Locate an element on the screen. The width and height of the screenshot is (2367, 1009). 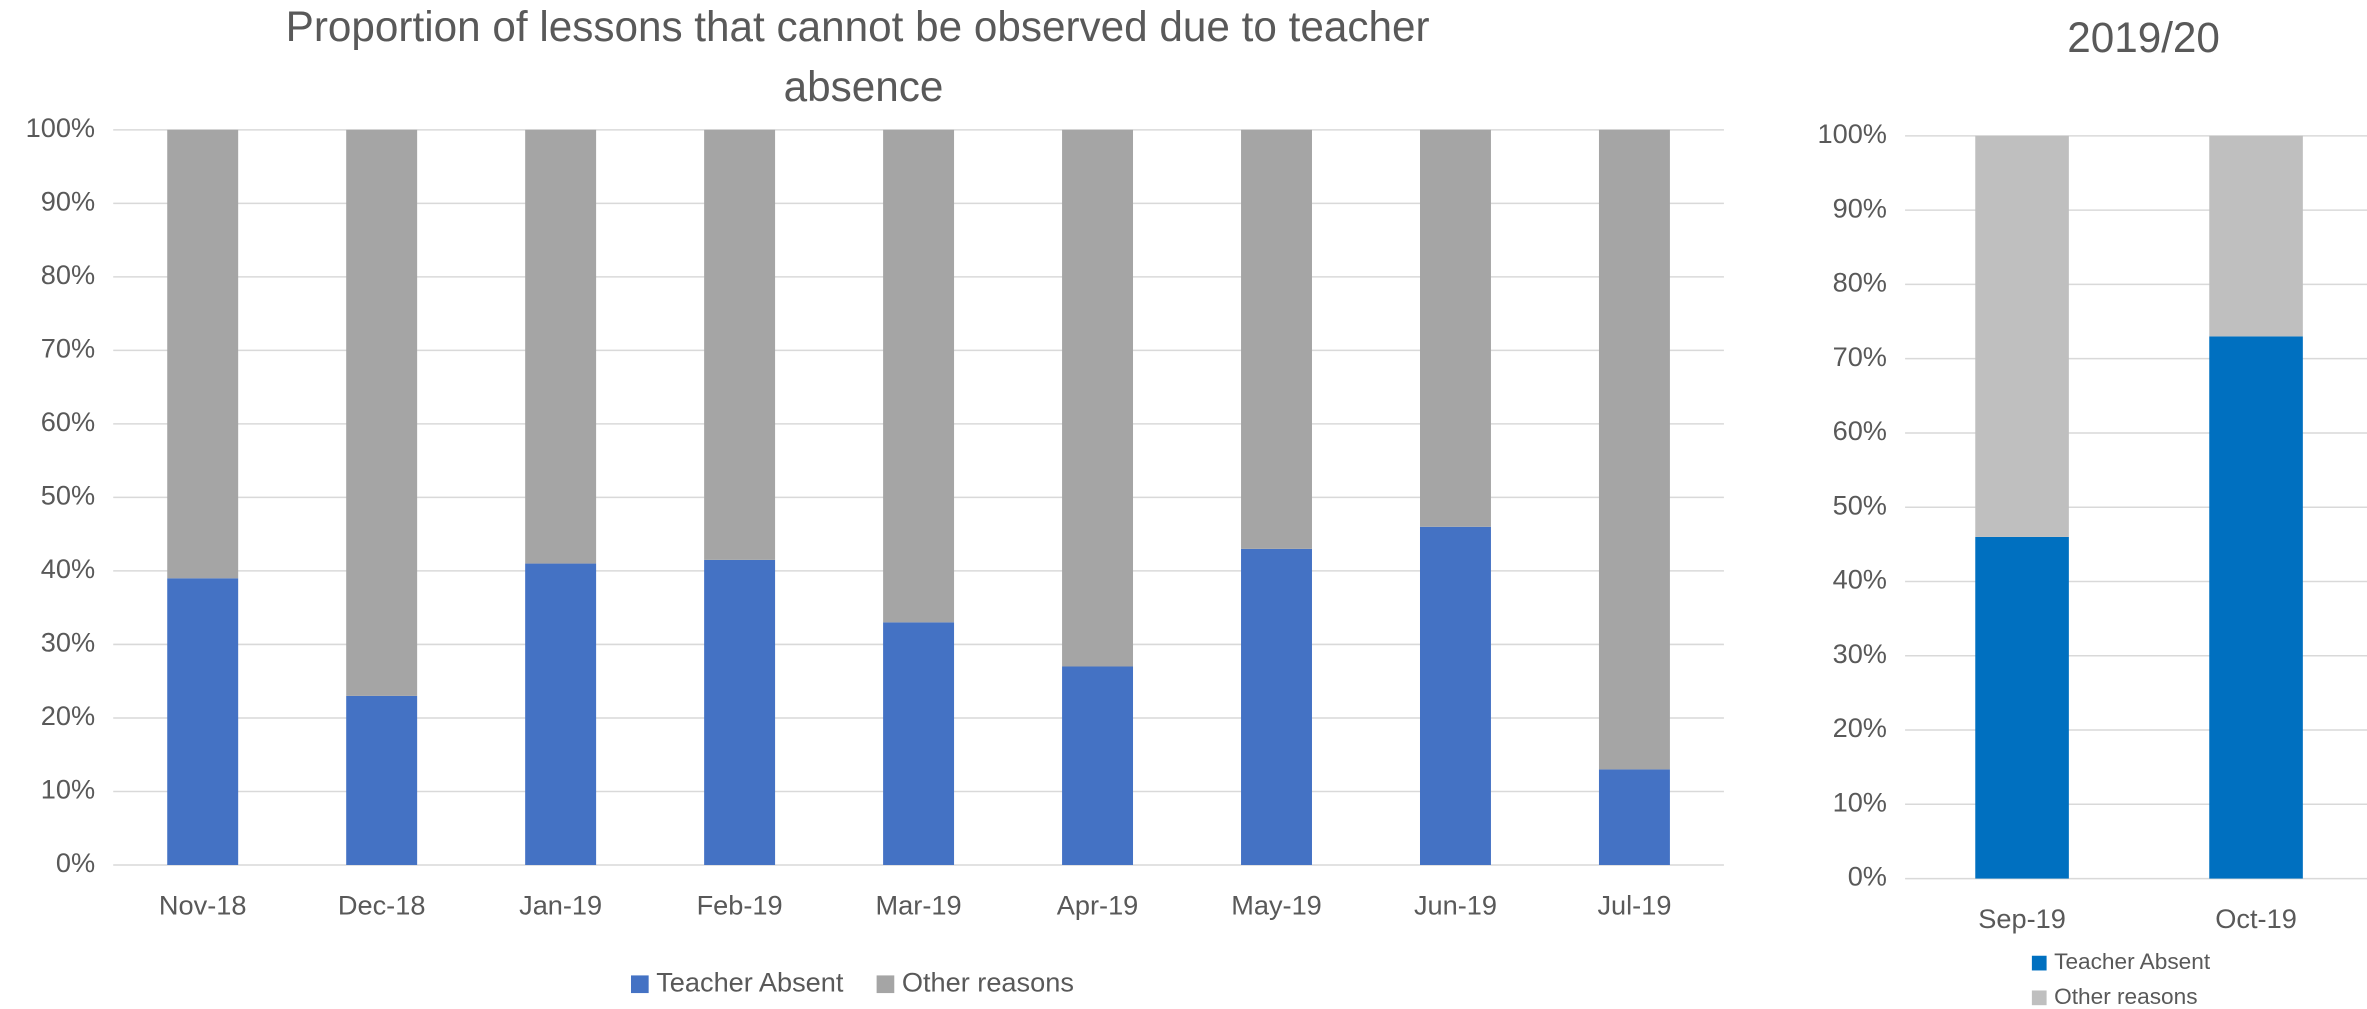
x-tick-label: Jul-19 is located at coordinates (1634, 904).